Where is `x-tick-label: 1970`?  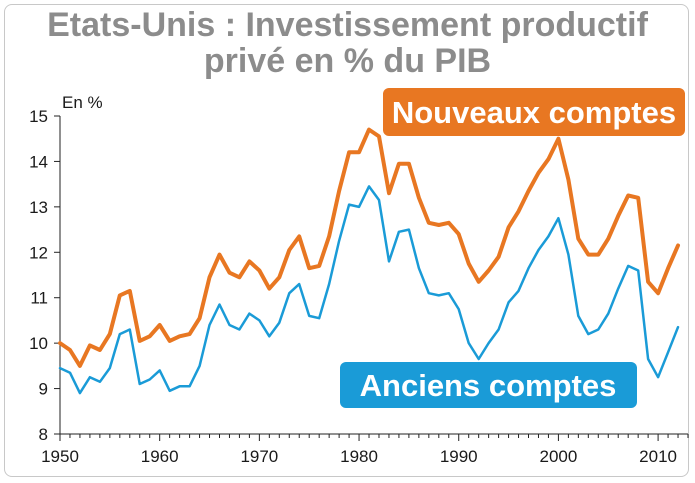 x-tick-label: 1970 is located at coordinates (259, 456).